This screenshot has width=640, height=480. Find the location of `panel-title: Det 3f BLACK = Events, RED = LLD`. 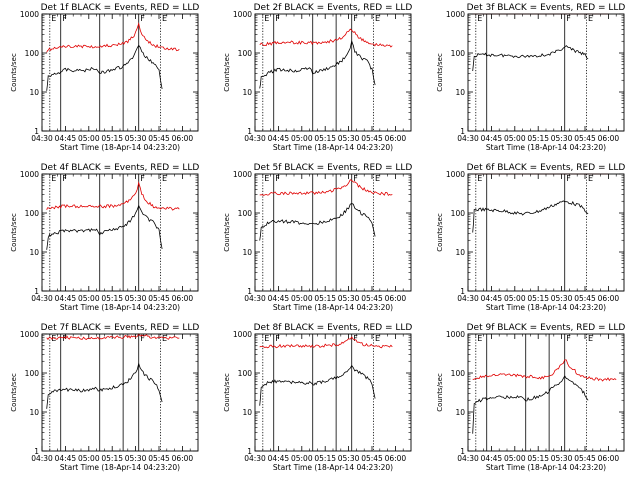

panel-title: Det 3f BLACK = Events, RED = LLD is located at coordinates (546, 8).